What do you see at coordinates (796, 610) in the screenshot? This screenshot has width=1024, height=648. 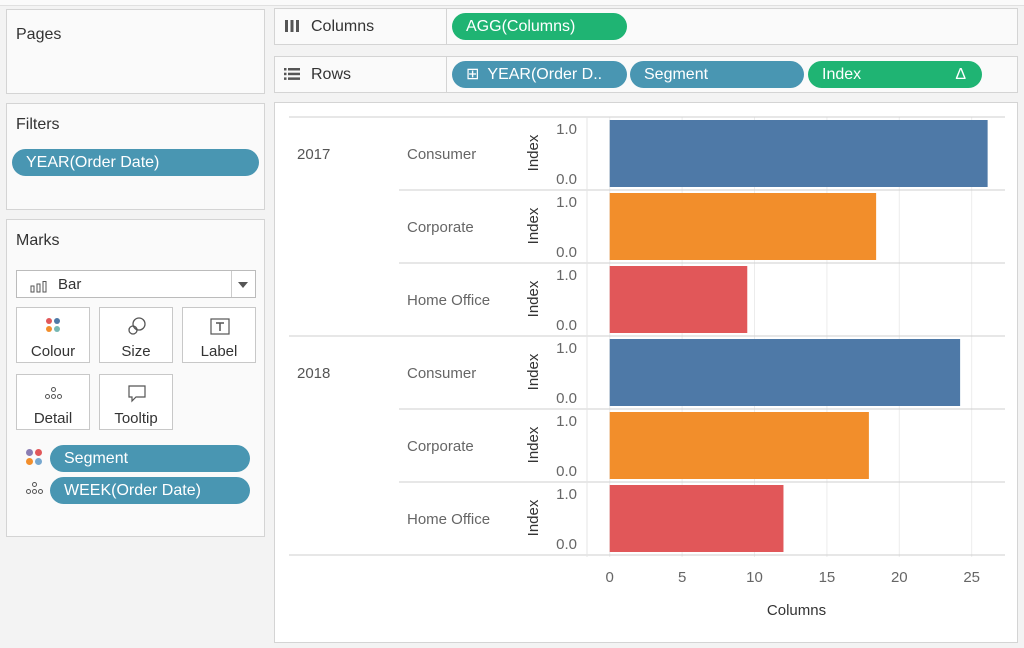 I see `x-axis-title: Columns` at bounding box center [796, 610].